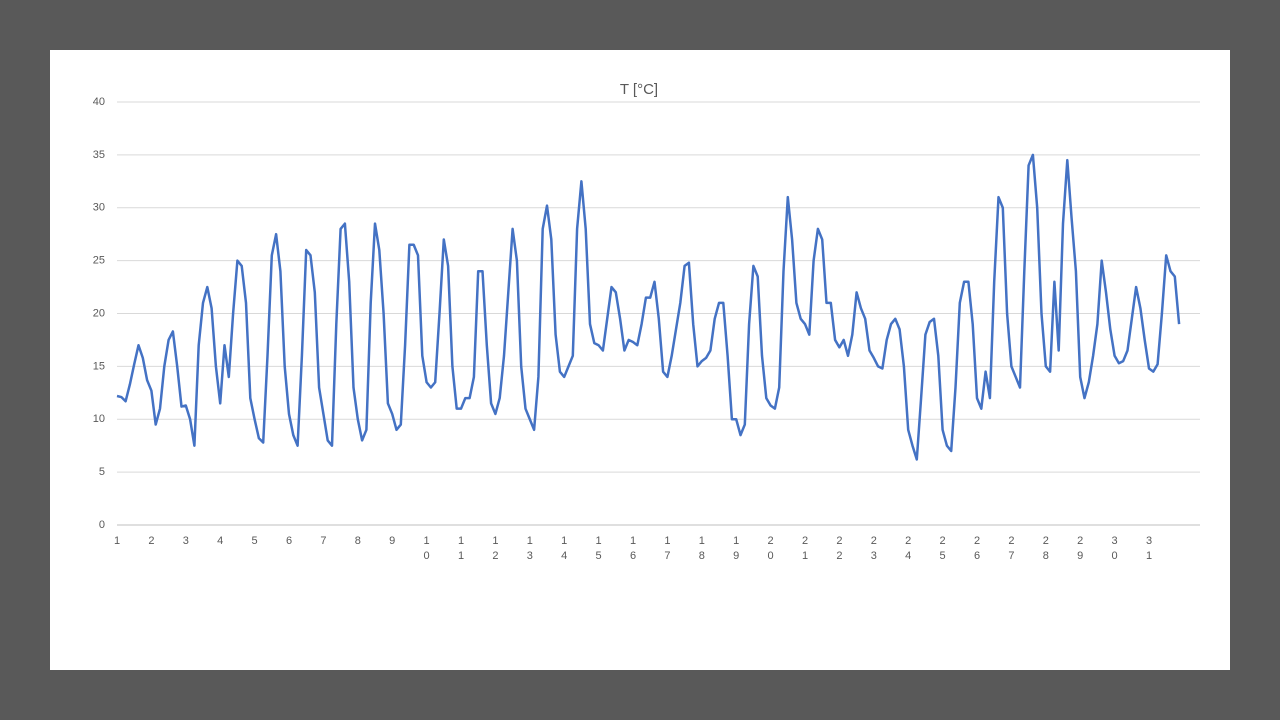 The width and height of the screenshot is (1280, 720). I want to click on chart-title: T [°C], so click(639, 89).